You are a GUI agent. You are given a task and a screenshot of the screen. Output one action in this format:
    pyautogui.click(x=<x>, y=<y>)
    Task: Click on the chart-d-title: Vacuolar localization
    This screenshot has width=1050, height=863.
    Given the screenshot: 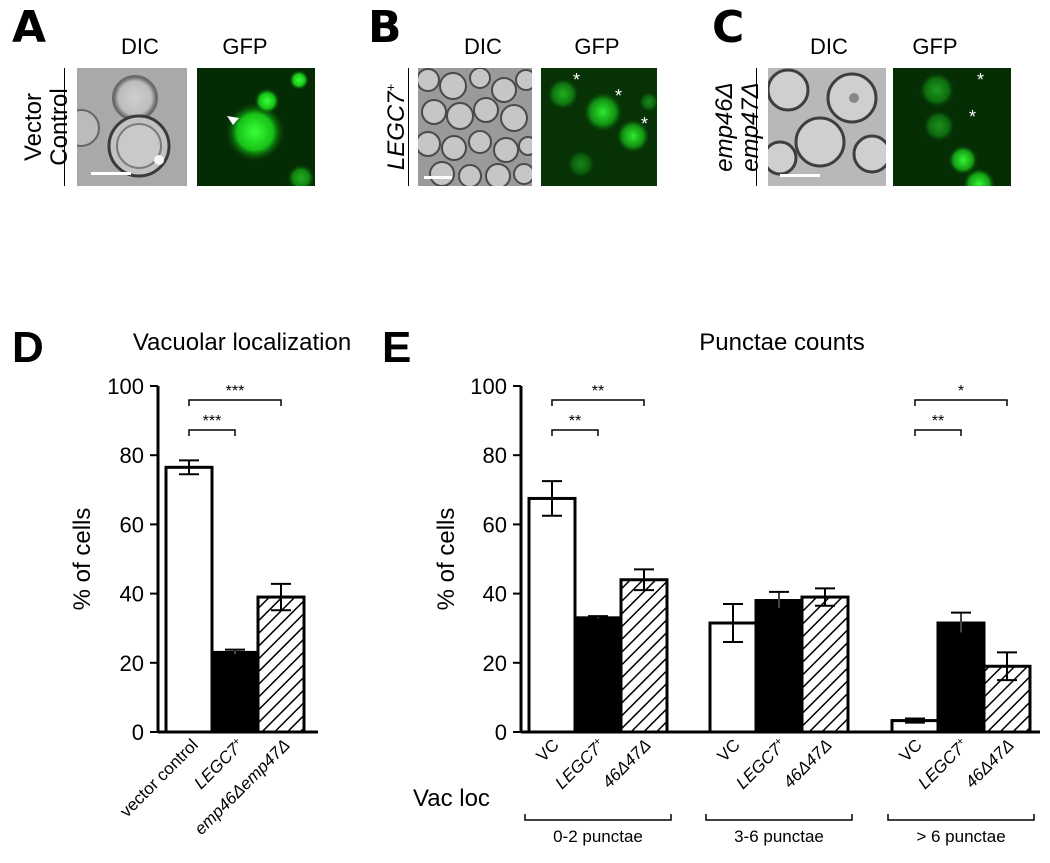 What is the action you would take?
    pyautogui.click(x=242, y=342)
    